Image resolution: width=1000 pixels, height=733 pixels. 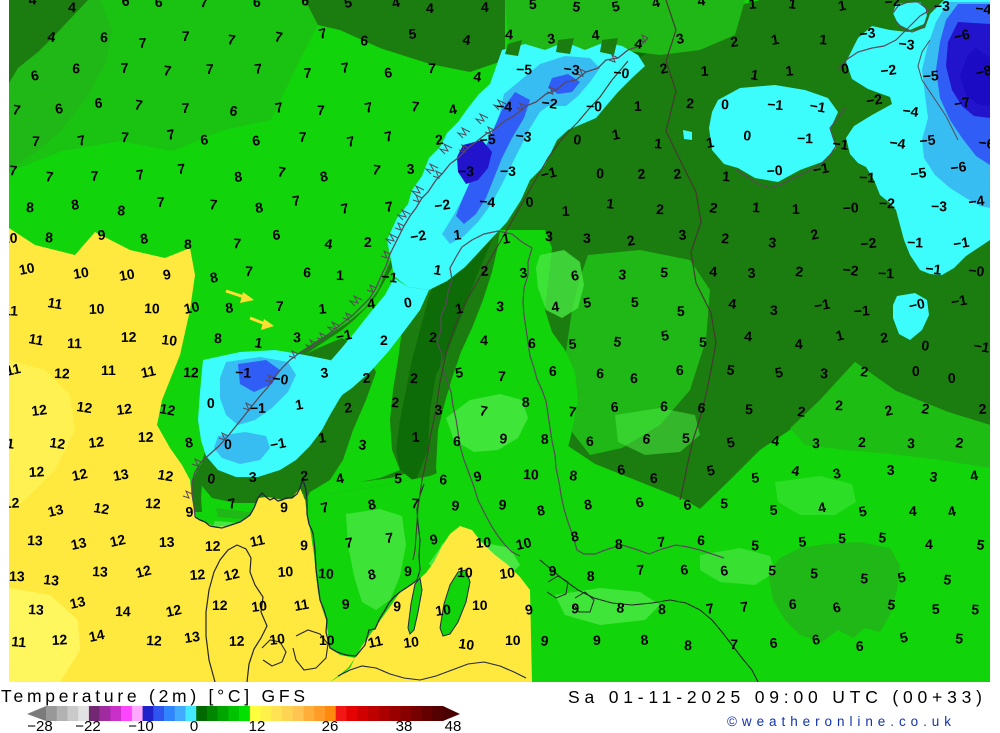 I want to click on svg-text: −4, so click(x=976, y=201).